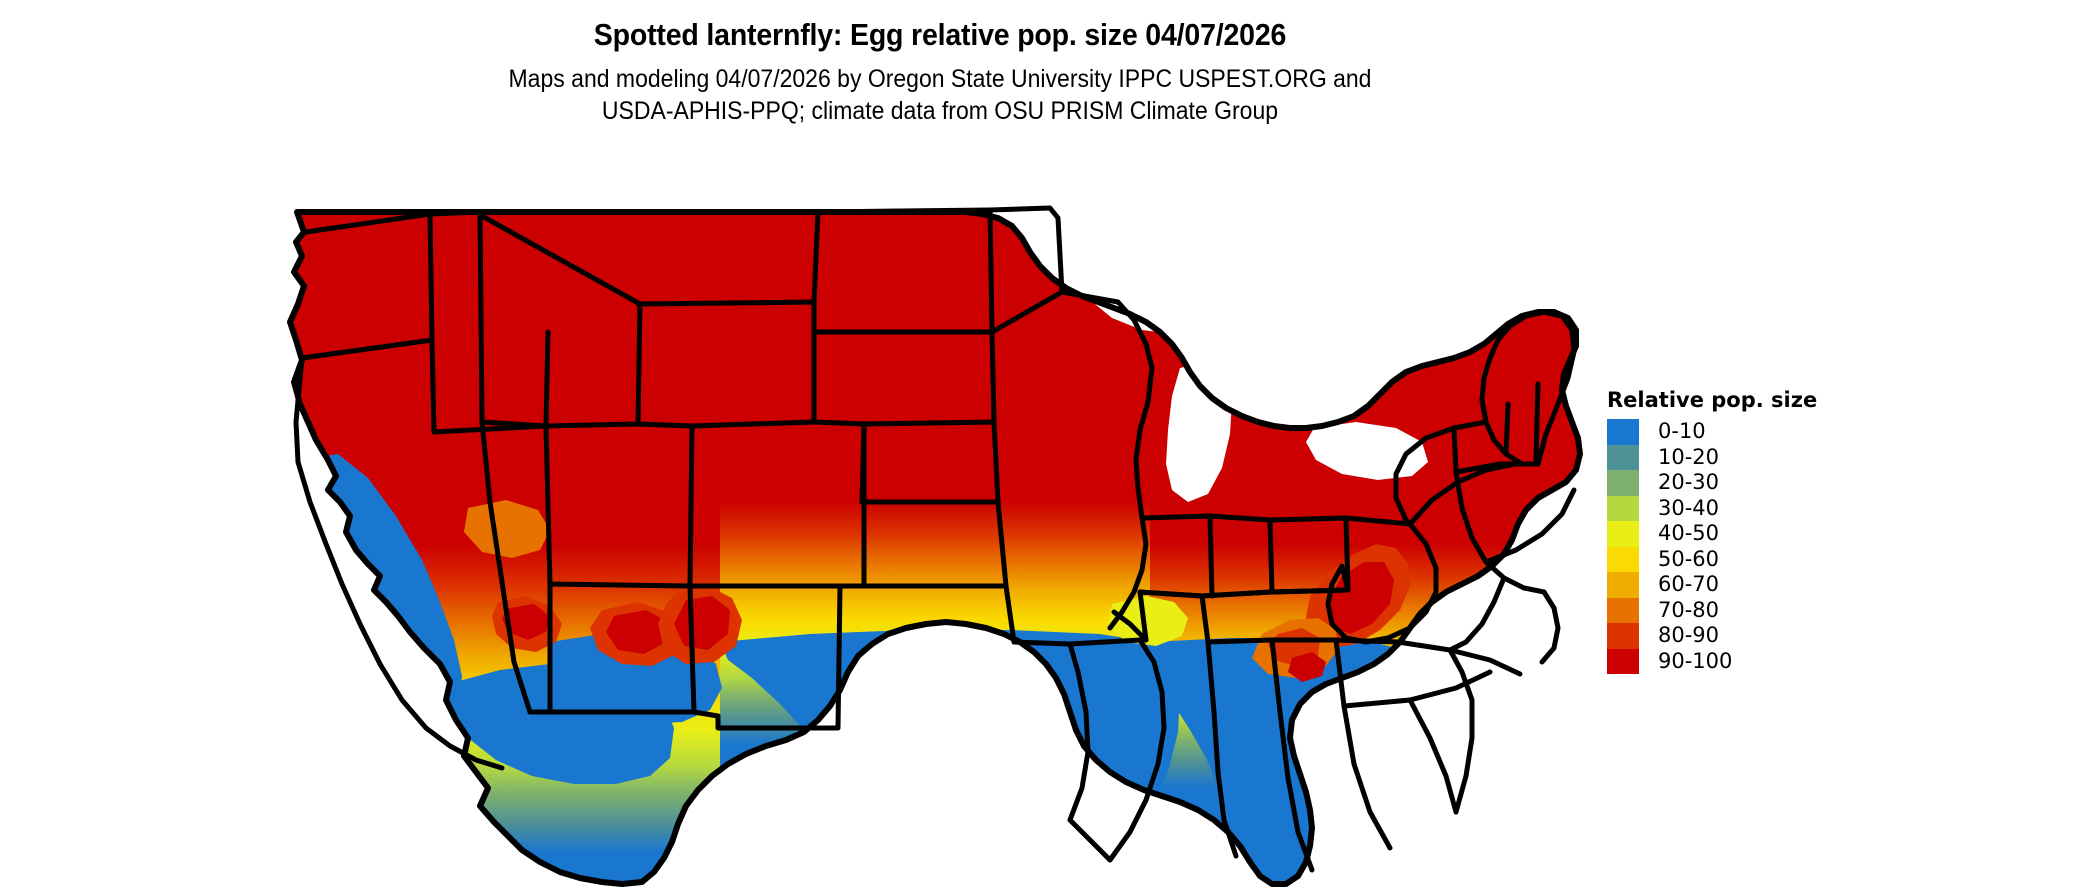  What do you see at coordinates (1689, 558) in the screenshot?
I see `legend-label: 50-60` at bounding box center [1689, 558].